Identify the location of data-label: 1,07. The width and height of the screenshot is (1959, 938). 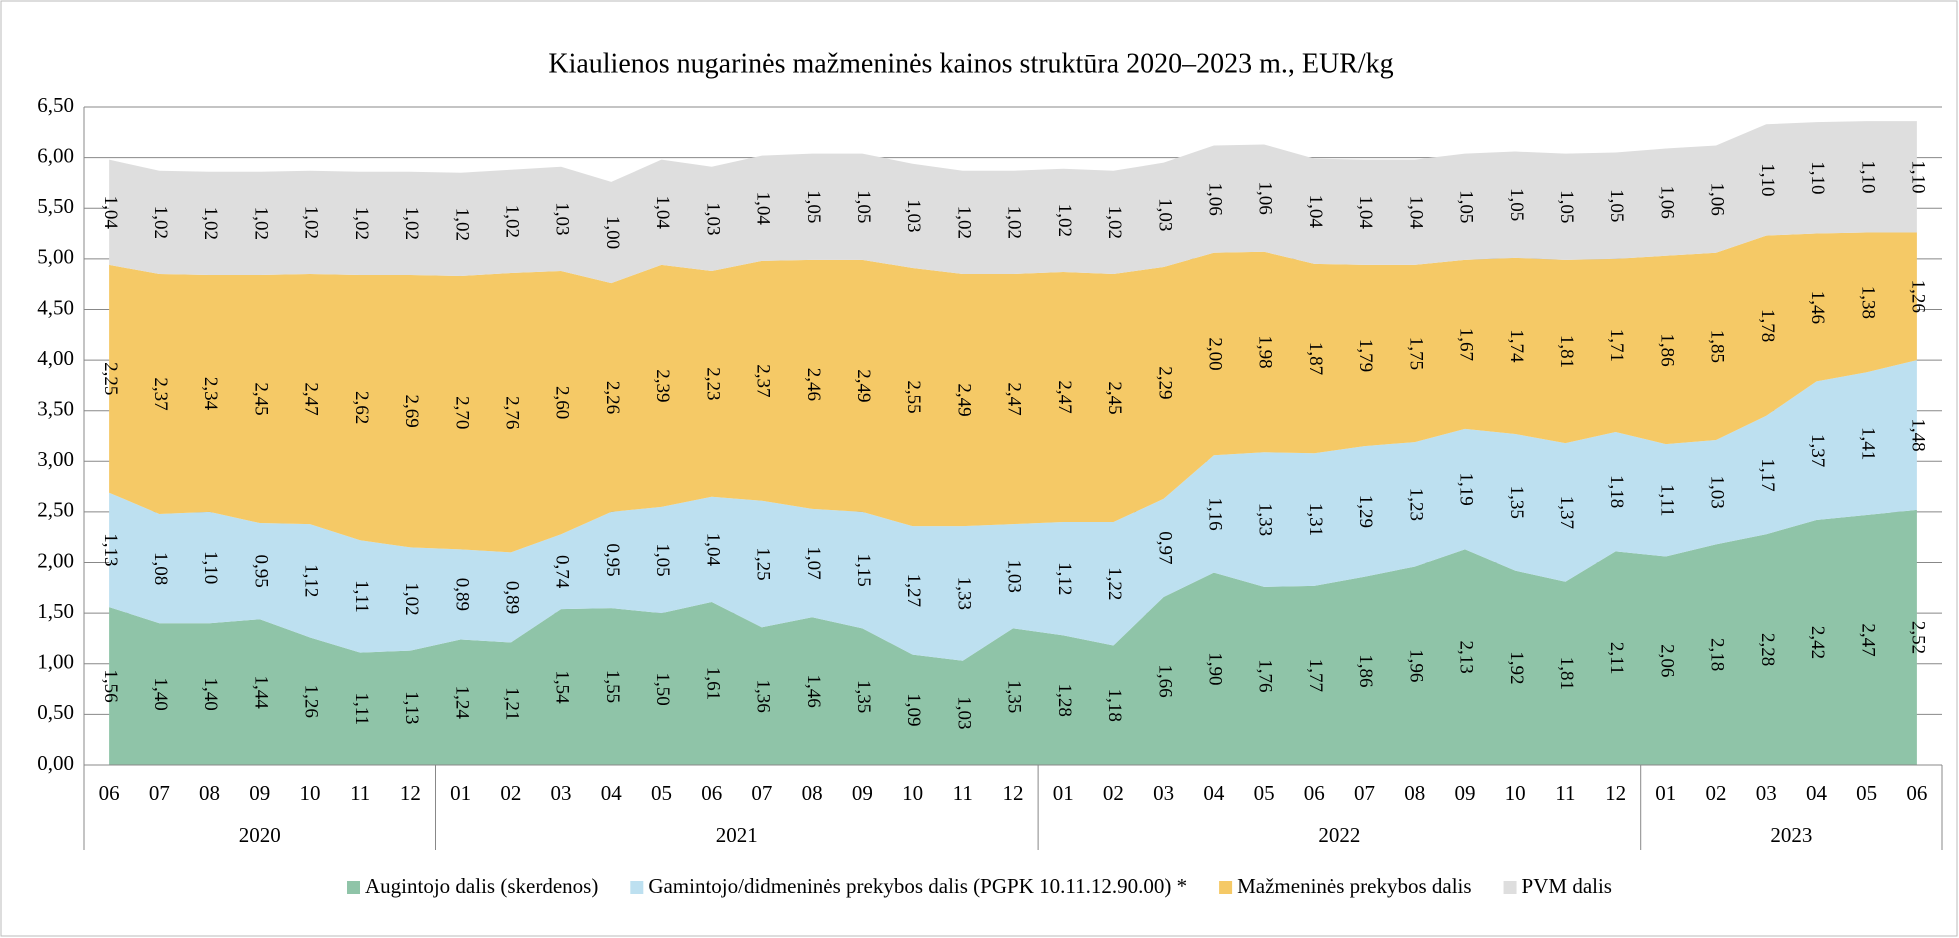
(813, 562).